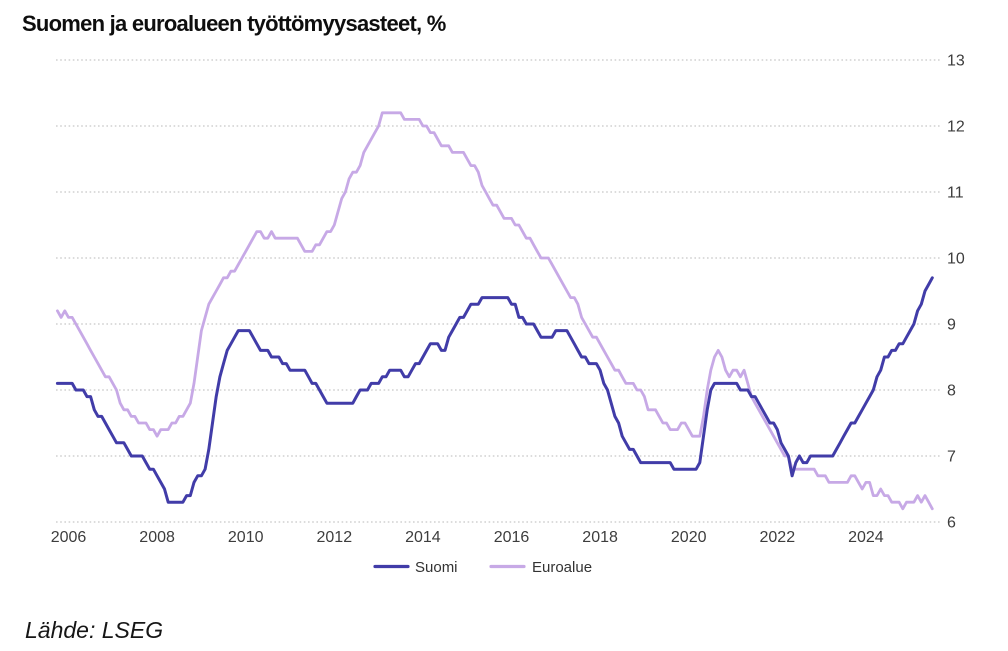 The width and height of the screenshot is (1008, 651). Describe the element at coordinates (157, 537) in the screenshot. I see `svg-text: 2008` at that location.